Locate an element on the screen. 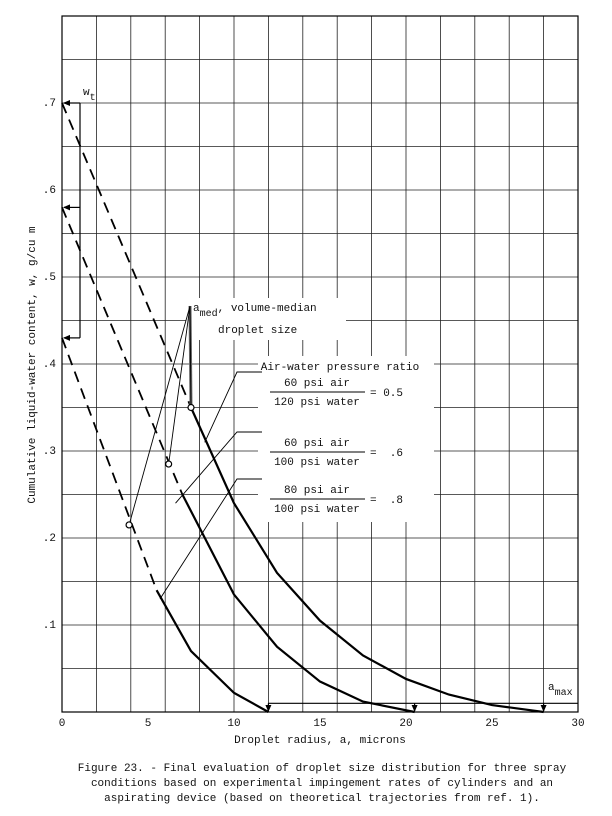 The image size is (612, 816). label-main: w is located at coordinates (86, 93).